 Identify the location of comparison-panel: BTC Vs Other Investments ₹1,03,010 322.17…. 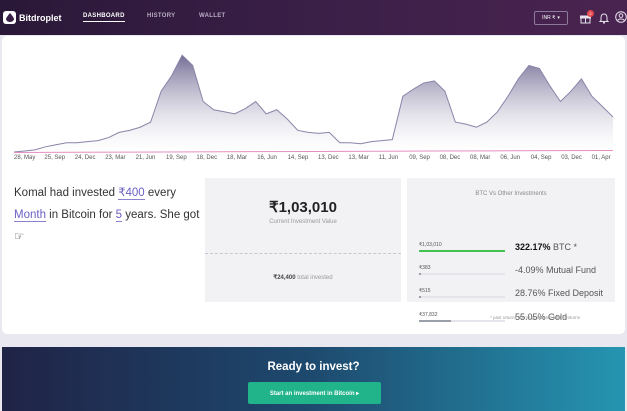
(511, 250).